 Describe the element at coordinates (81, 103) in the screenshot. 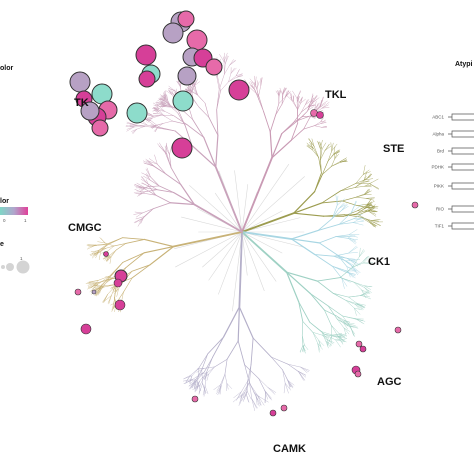

I see `group-label-tk: TK` at that location.